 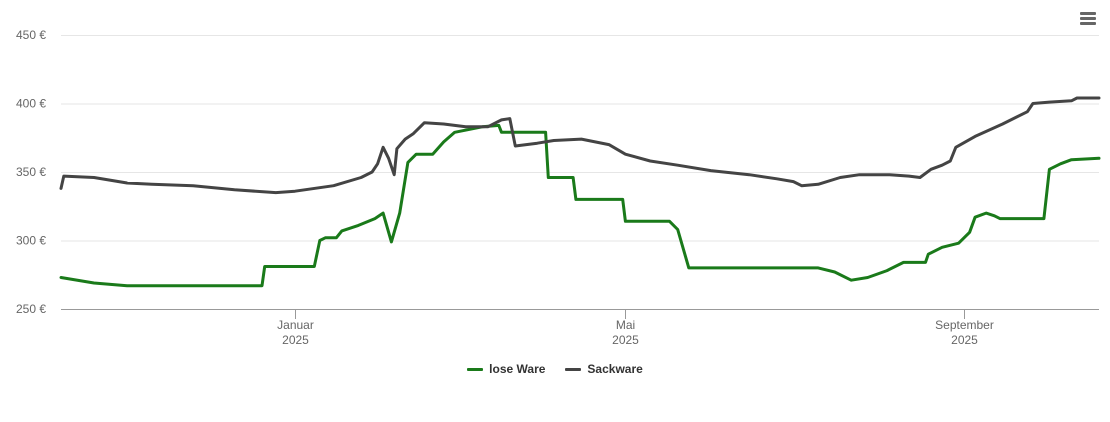 What do you see at coordinates (295, 325) in the screenshot?
I see `x-tick-label: Januar` at bounding box center [295, 325].